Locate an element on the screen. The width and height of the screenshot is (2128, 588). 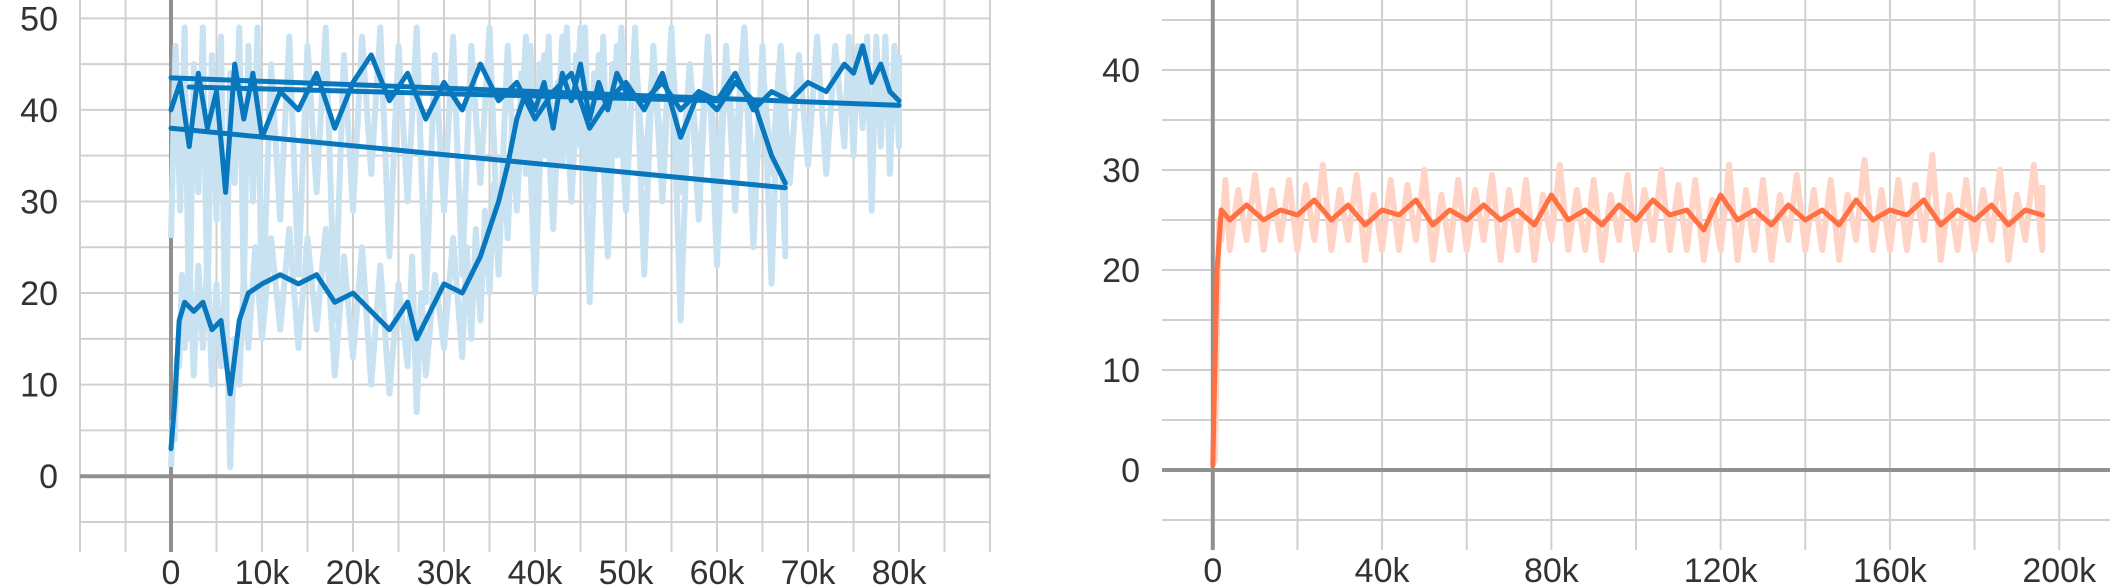
chart-left-x-tick-label: 30k is located at coordinates (445, 571).